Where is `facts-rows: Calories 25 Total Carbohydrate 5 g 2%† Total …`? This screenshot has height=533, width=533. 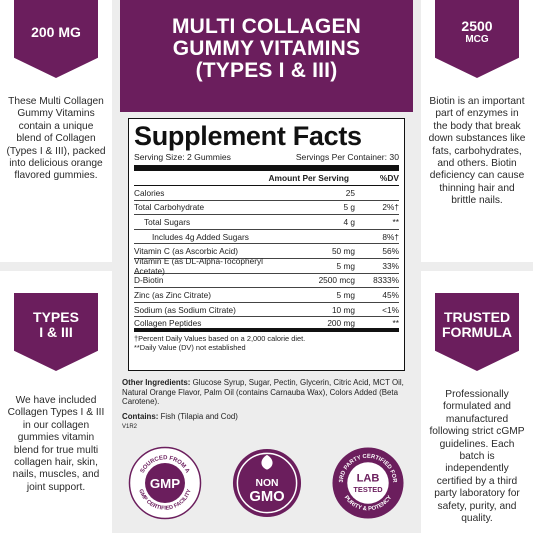 facts-rows: Calories 25 Total Carbohydrate 5 g 2%† Total … is located at coordinates (266, 259).